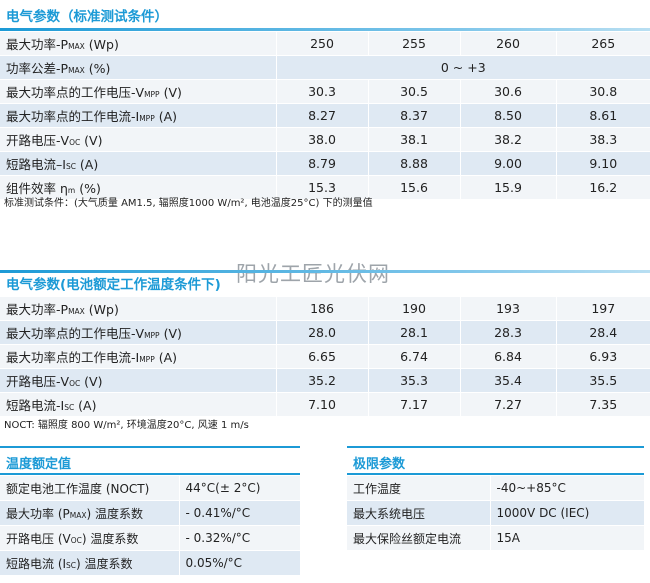 Image resolution: width=650 pixels, height=583 pixels. I want to click on param-value: 8.79, so click(321, 163).